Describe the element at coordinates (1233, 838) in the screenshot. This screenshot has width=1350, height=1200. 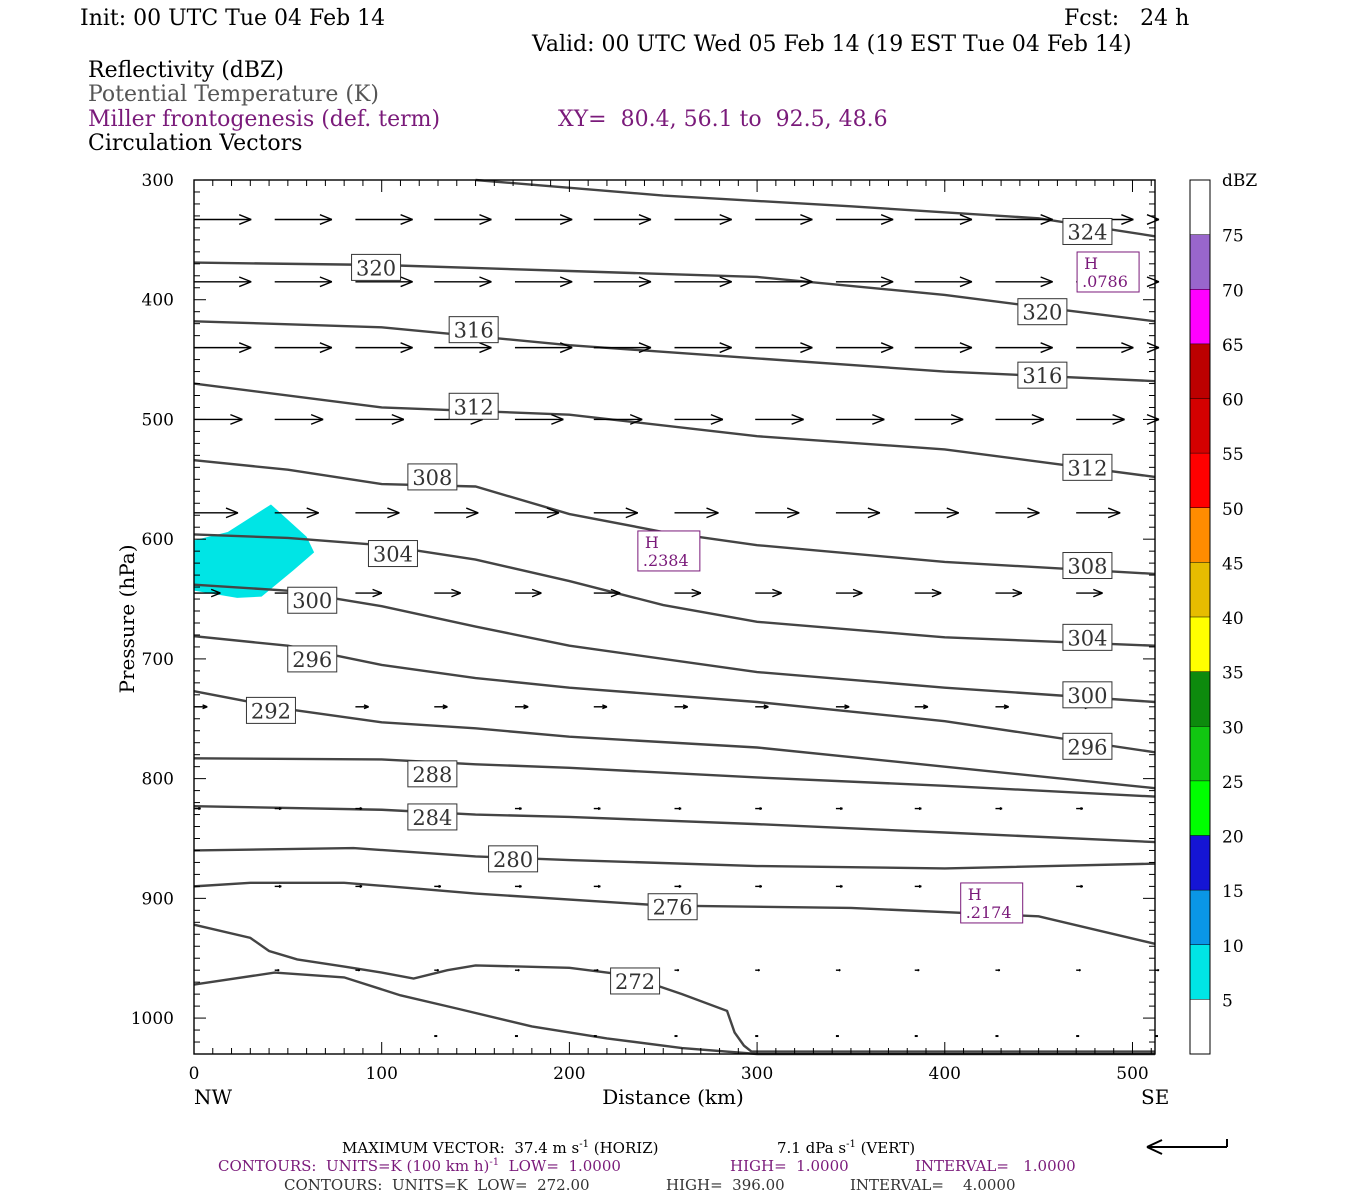
I see `colorbar-label: 20` at that location.